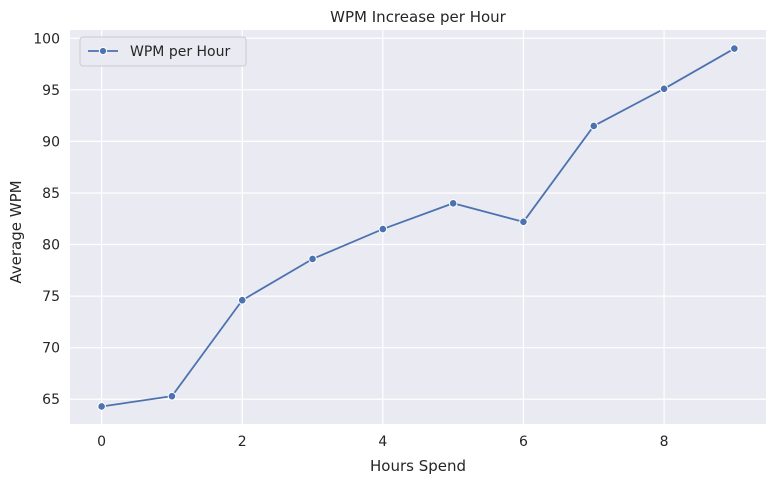 The height and width of the screenshot is (484, 774). I want to click on legend-box, so click(163, 51).